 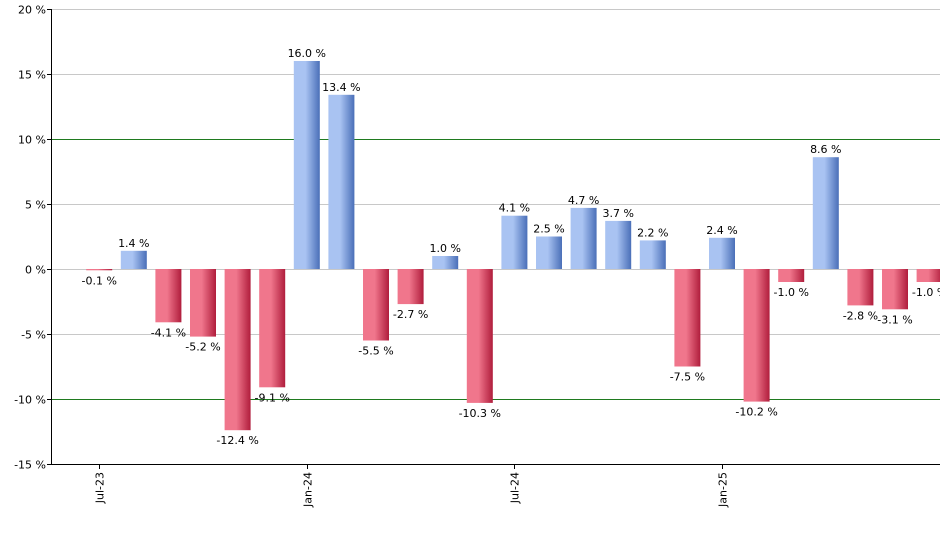 What do you see at coordinates (825, 149) in the screenshot?
I see `data-label-2025-04: 8.6 %` at bounding box center [825, 149].